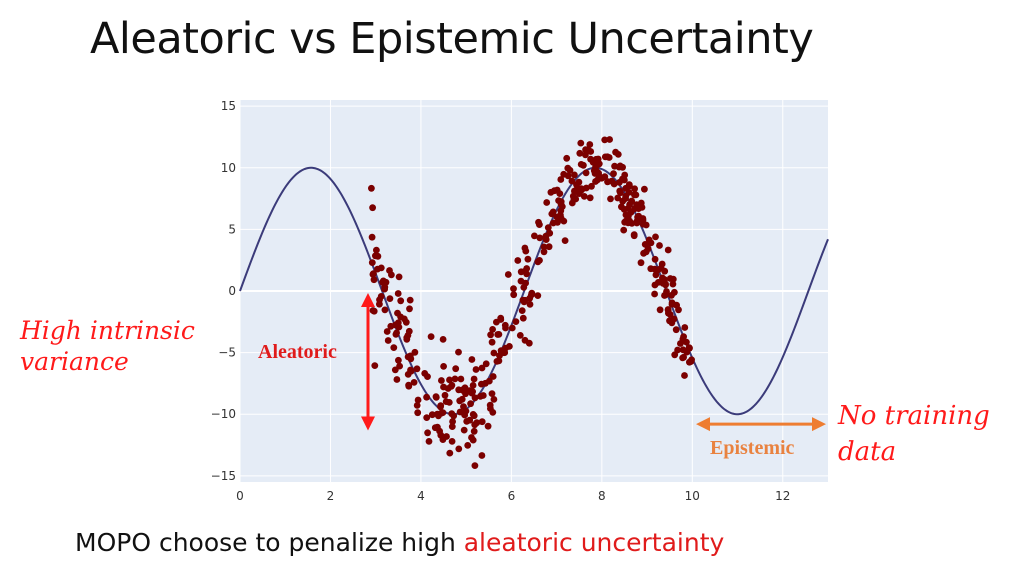 This screenshot has height=575, width=1025. What do you see at coordinates (602, 496) in the screenshot?
I see `x-tick-label: 8` at bounding box center [602, 496].